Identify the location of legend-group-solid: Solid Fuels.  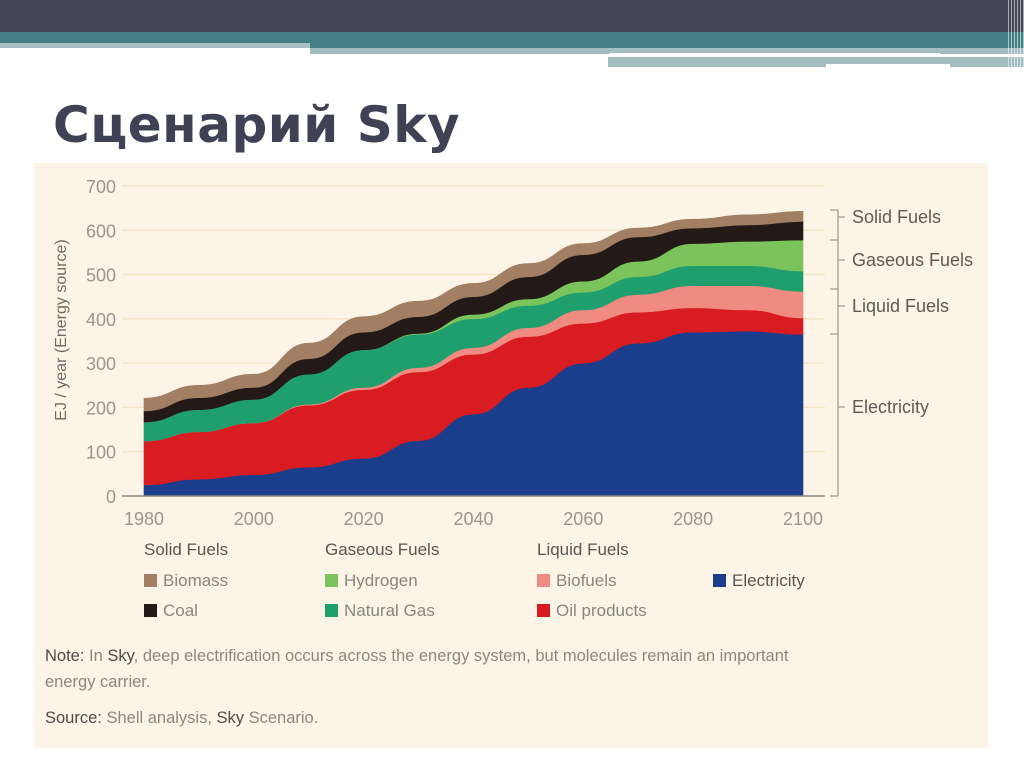
(186, 549).